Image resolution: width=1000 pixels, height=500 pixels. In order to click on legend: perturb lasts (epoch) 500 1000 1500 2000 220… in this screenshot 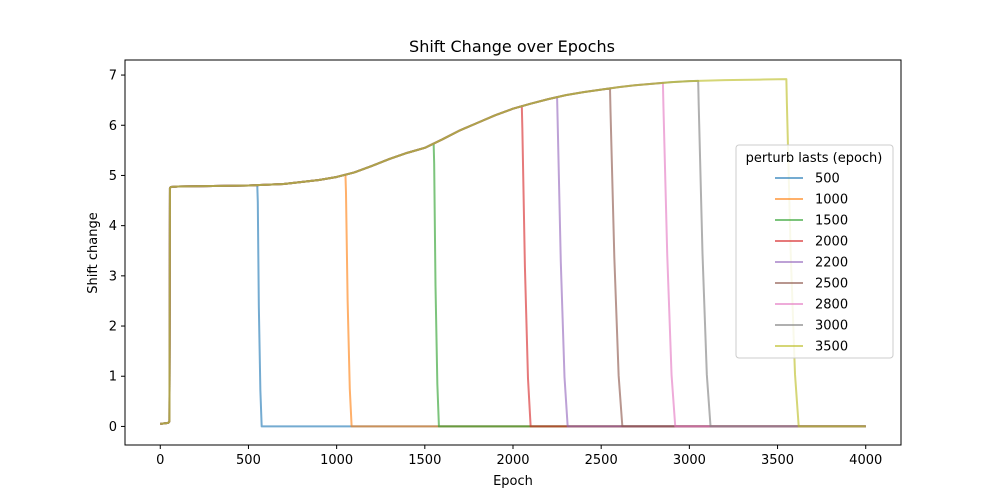, I will do `click(814, 251)`.